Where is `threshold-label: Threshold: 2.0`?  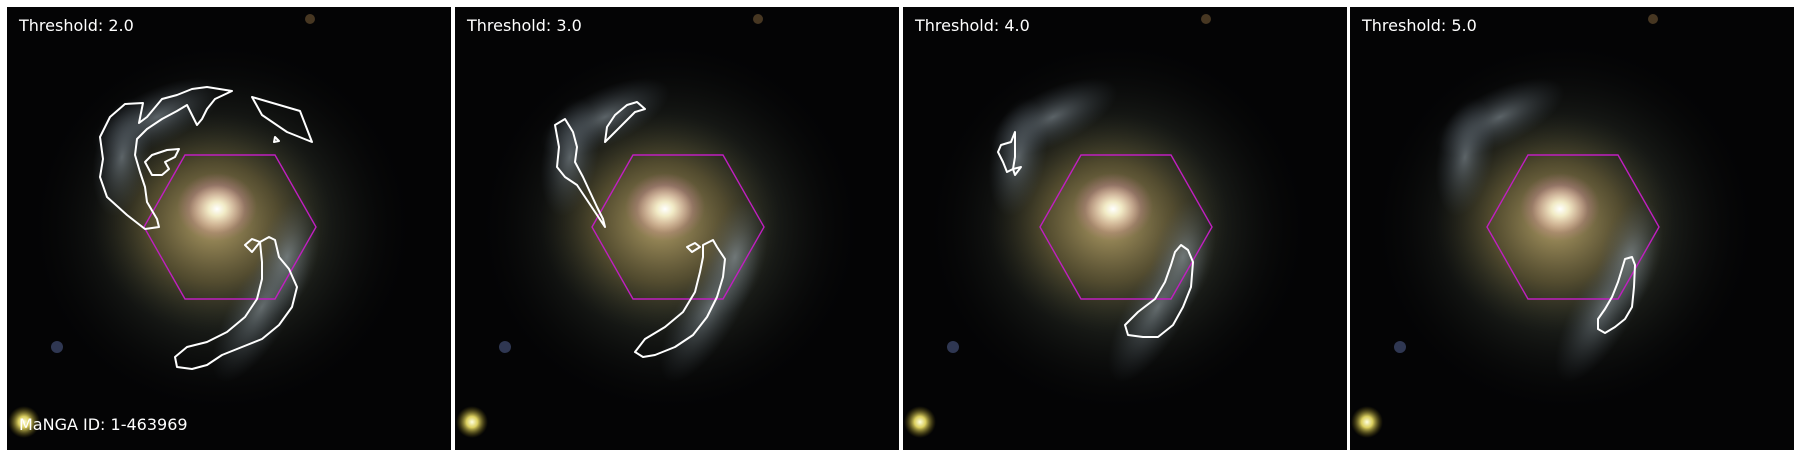
threshold-label: Threshold: 2.0 is located at coordinates (76, 25).